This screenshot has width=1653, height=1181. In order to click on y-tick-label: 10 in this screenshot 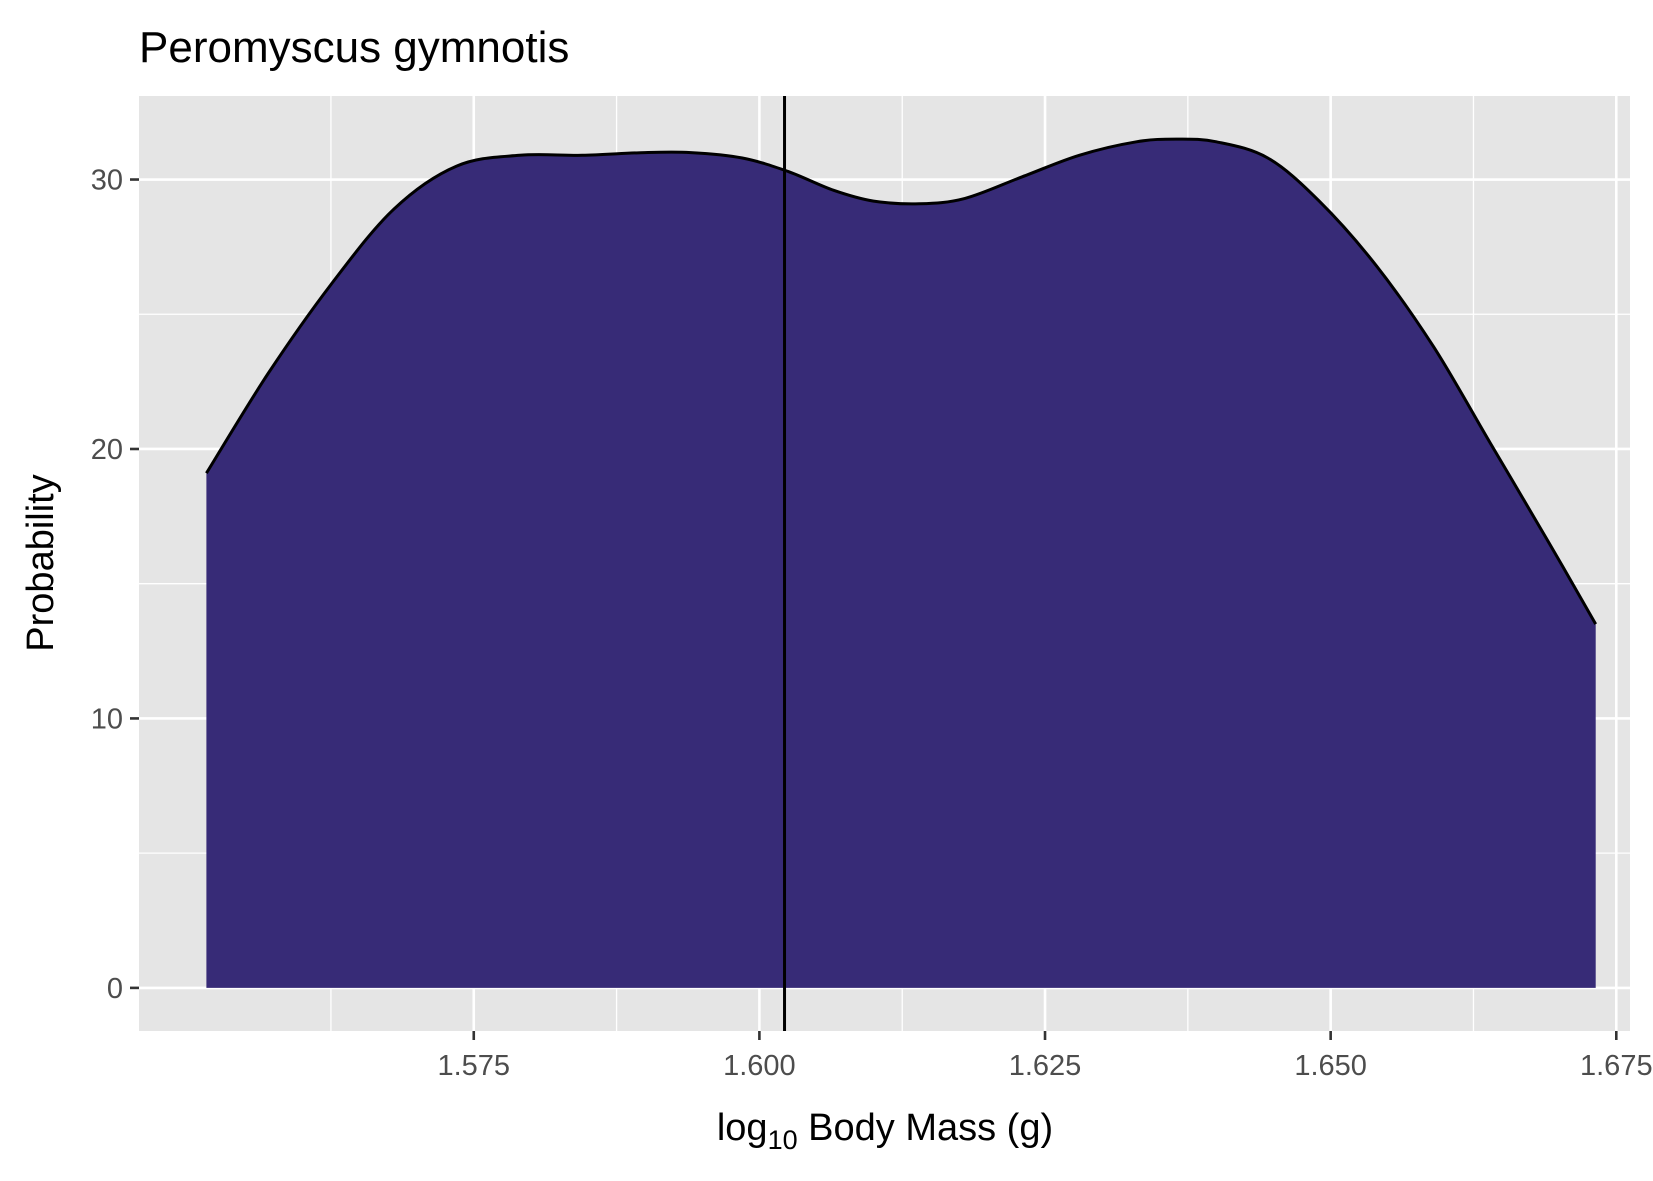, I will do `click(107, 719)`.